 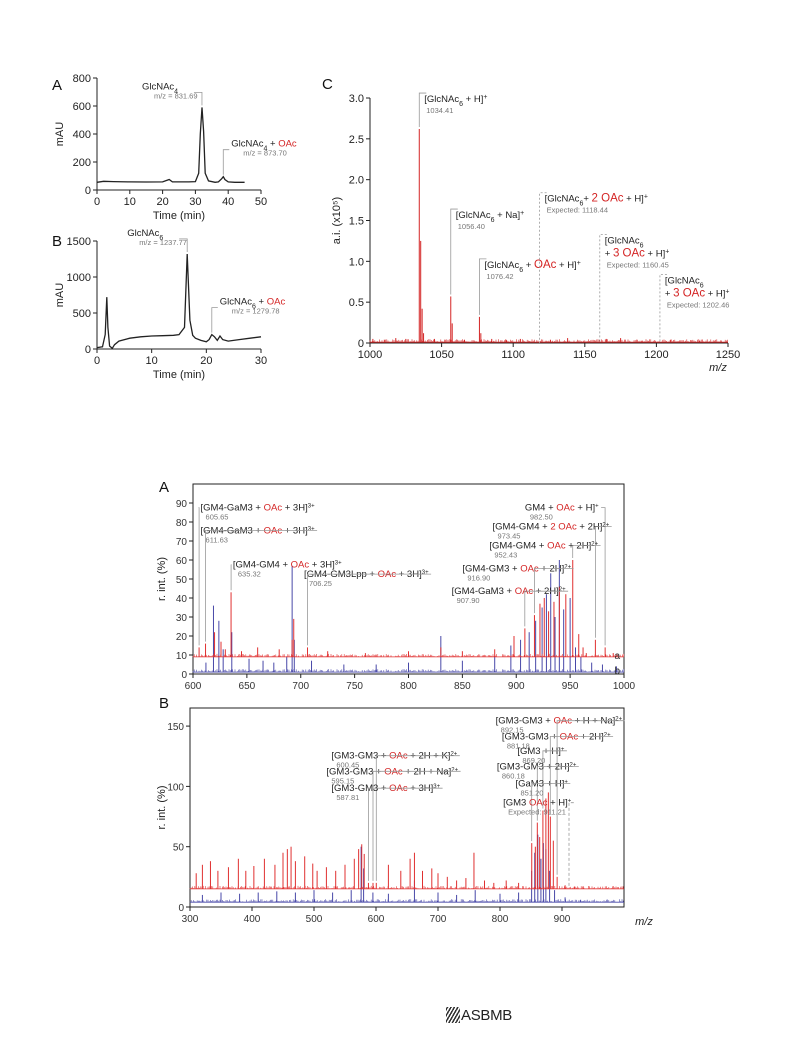 What do you see at coordinates (366, 574) in the screenshot?
I see `peak-annotation-label: [GM4-GM3Lpp + OAc + 3H]3+` at bounding box center [366, 574].